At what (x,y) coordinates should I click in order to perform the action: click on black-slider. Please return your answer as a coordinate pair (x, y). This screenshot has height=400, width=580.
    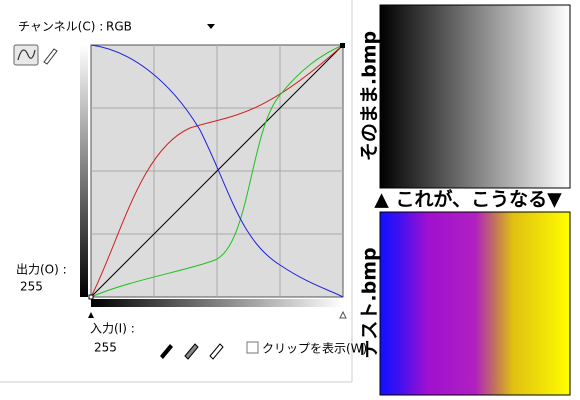
    Looking at the image, I should click on (91, 315).